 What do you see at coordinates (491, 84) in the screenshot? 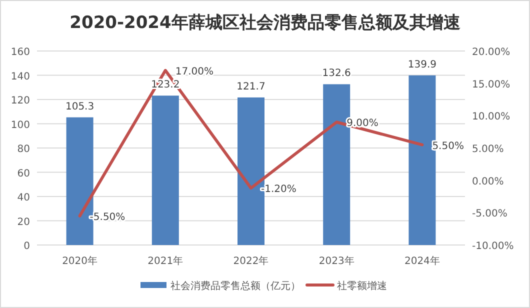
I see `y2-tick-label: 15.00%` at bounding box center [491, 84].